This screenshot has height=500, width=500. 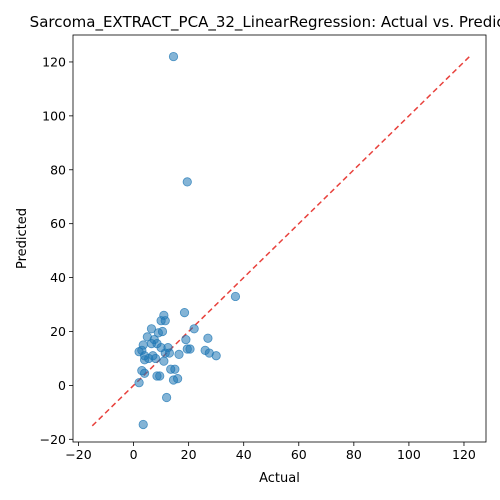 What do you see at coordinates (244, 454) in the screenshot?
I see `x-tick-label: 40` at bounding box center [244, 454].